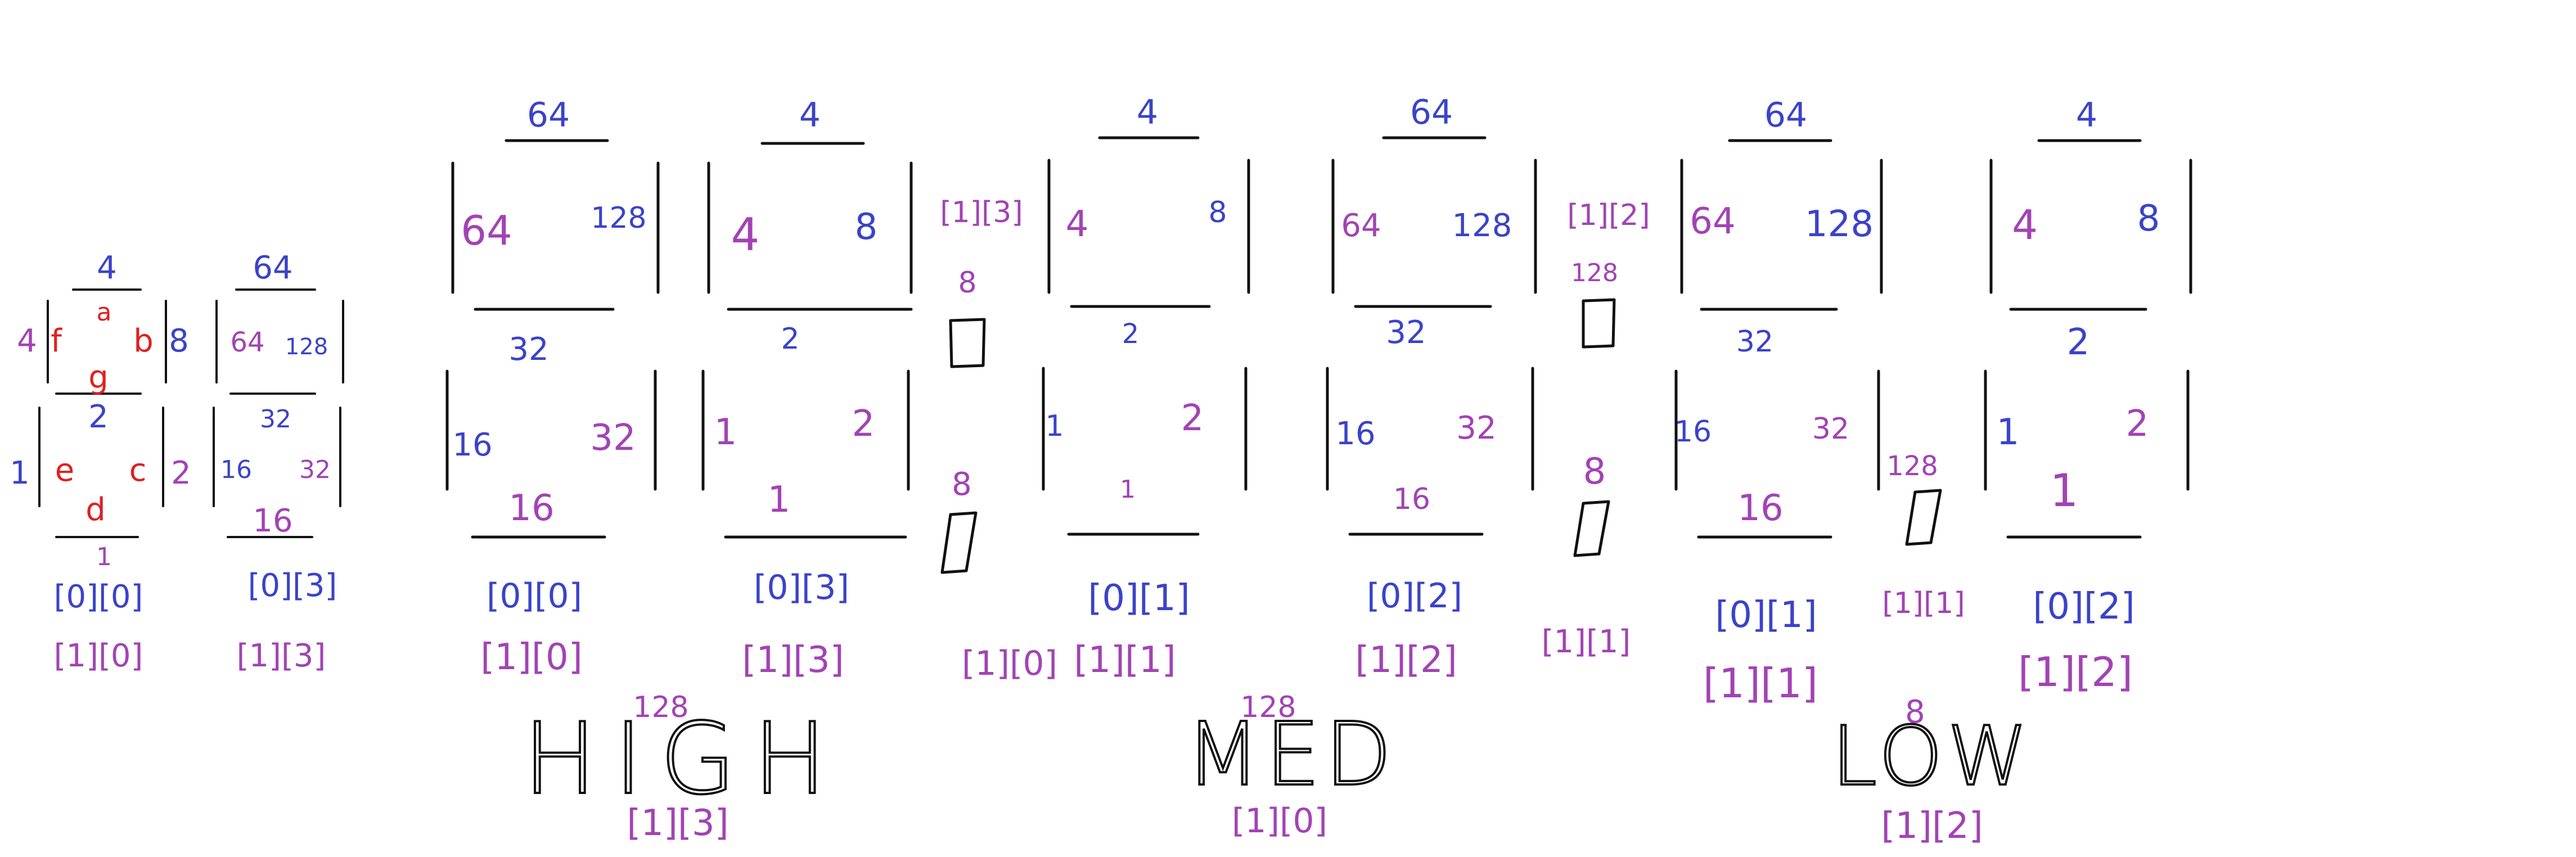  I want to click on digit-6-bit-bot: 1, so click(2064, 490).